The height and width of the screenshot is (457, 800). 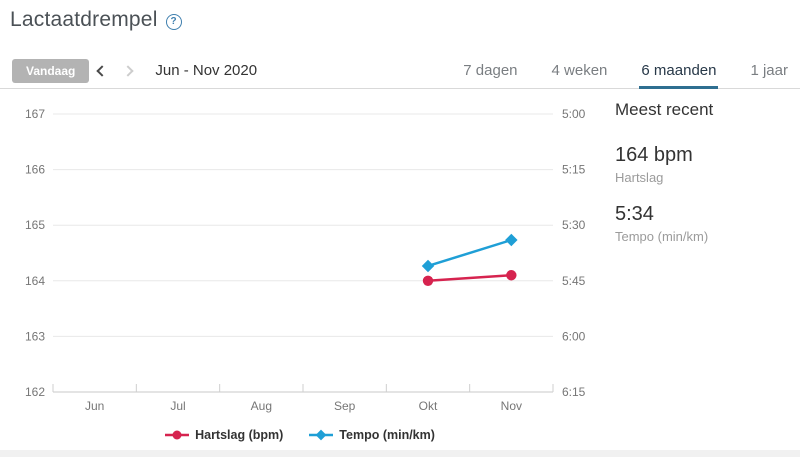 I want to click on left-axis-tick-label: 167, so click(x=35, y=114).